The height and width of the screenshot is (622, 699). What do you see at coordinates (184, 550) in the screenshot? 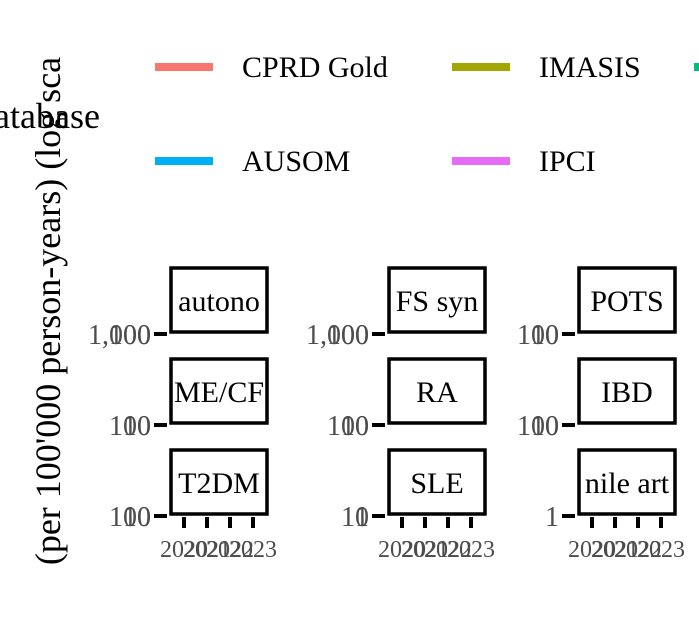
I see `x-tick-label-2-0: 2020` at bounding box center [184, 550].